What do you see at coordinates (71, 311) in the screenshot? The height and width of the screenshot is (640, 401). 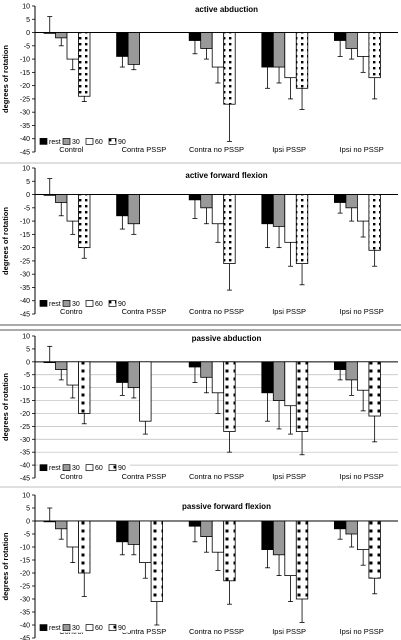 I see `category-label: Contro` at bounding box center [71, 311].